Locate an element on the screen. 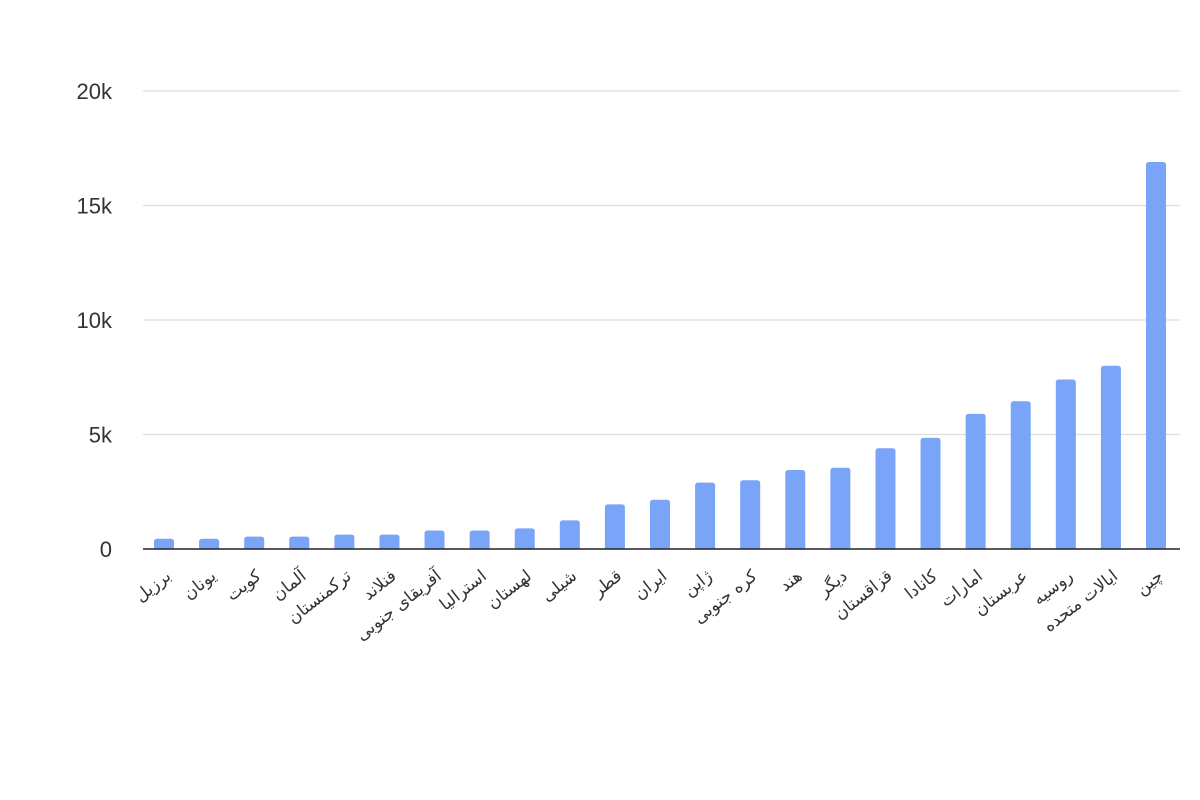 The width and height of the screenshot is (1200, 800). y-tick-label: 10k is located at coordinates (95, 320).